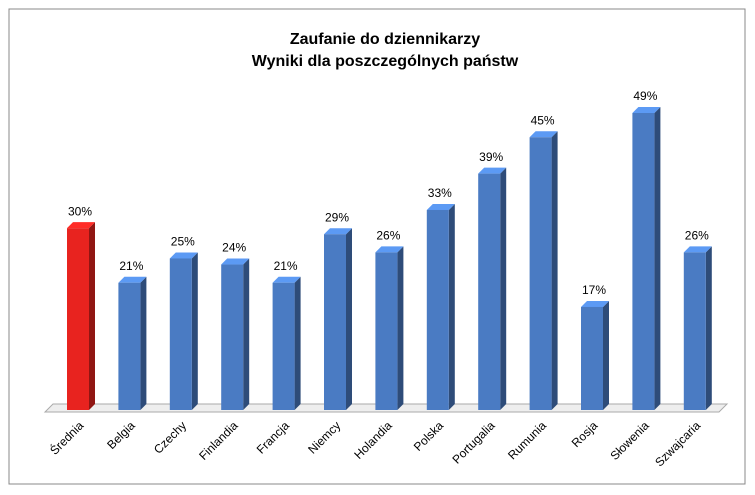  I want to click on data-label: 24%, so click(234, 248).